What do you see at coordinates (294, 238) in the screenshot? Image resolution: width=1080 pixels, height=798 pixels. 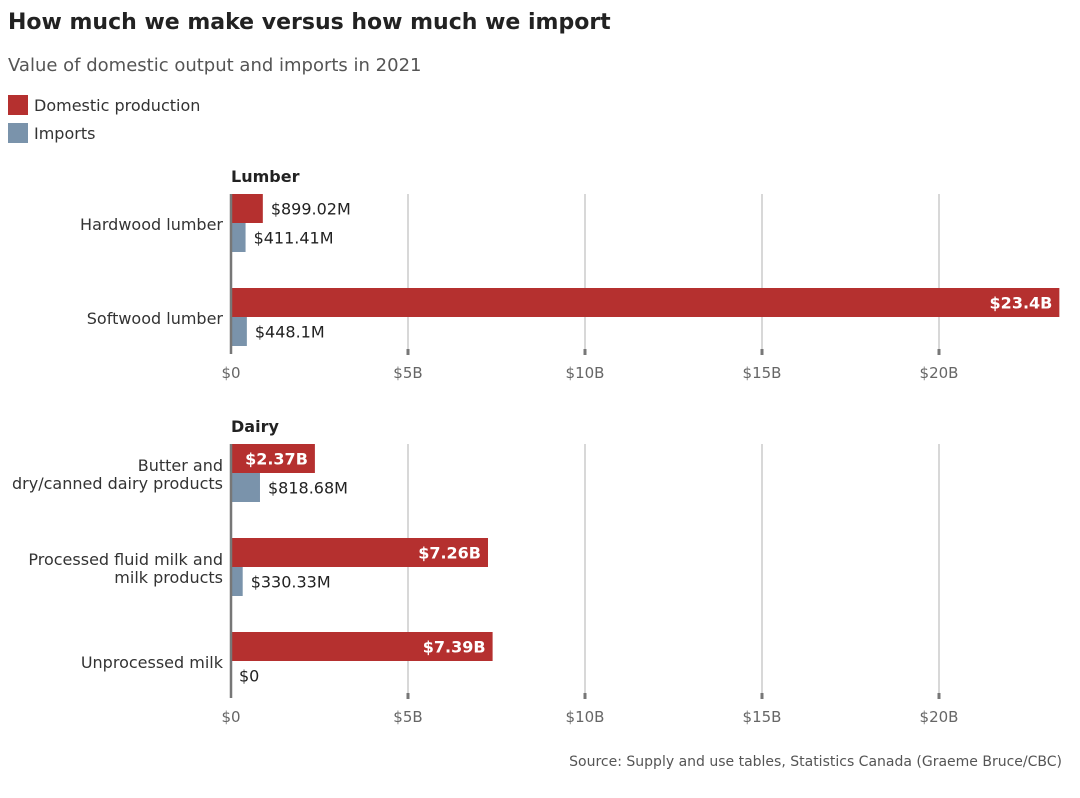 I see `bar-value-label: $411.41M` at bounding box center [294, 238].